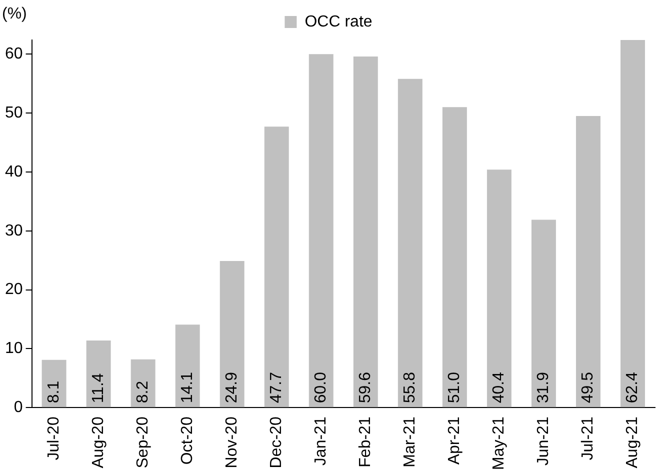 The height and width of the screenshot is (473, 665). I want to click on data-label: 31.9, so click(543, 388).